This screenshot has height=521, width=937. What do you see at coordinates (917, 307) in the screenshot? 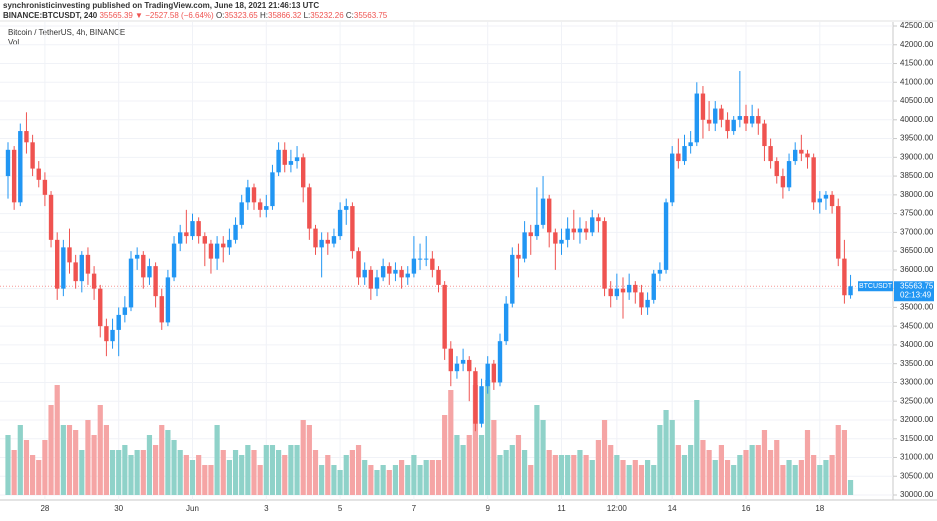
I see `y-tick-label: 35000.00` at bounding box center [917, 307].